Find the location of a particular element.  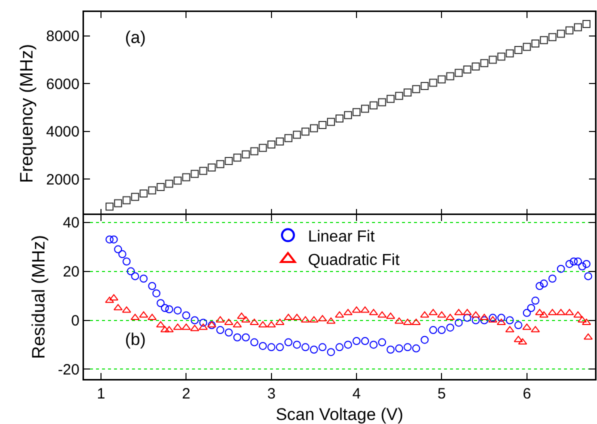

y-axis-title: Residual (MHz) is located at coordinates (38, 297).